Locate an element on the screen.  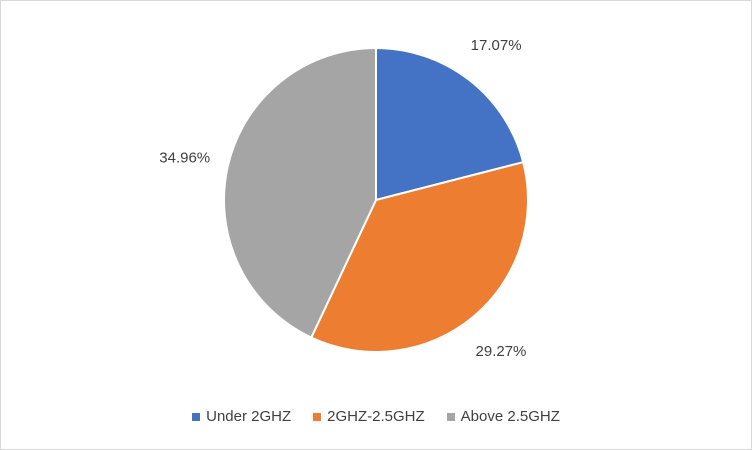
legend-item-above-2-5ghz: Above 2.5GHZ is located at coordinates (503, 416).